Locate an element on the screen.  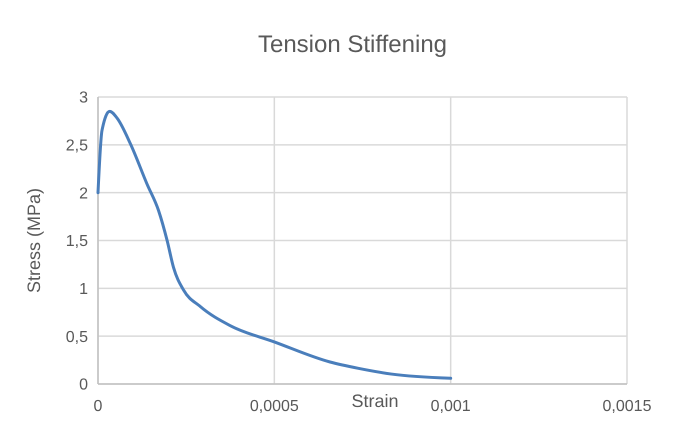
x-tick-label: 0,001 is located at coordinates (450, 406).